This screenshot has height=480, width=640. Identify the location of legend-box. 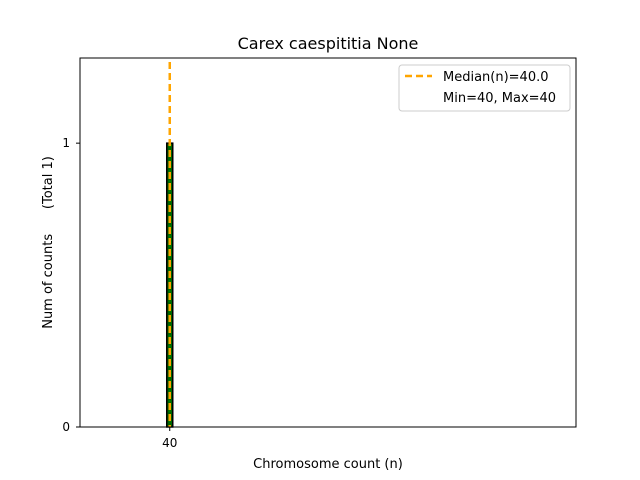
(484, 88).